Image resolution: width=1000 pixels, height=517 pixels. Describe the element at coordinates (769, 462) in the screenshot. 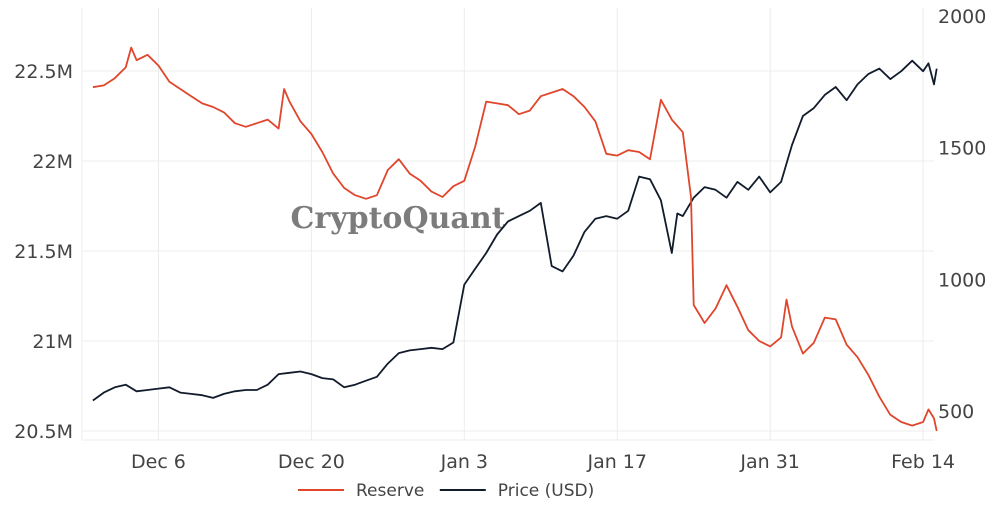

I see `x-tick-label: Jan 31` at that location.